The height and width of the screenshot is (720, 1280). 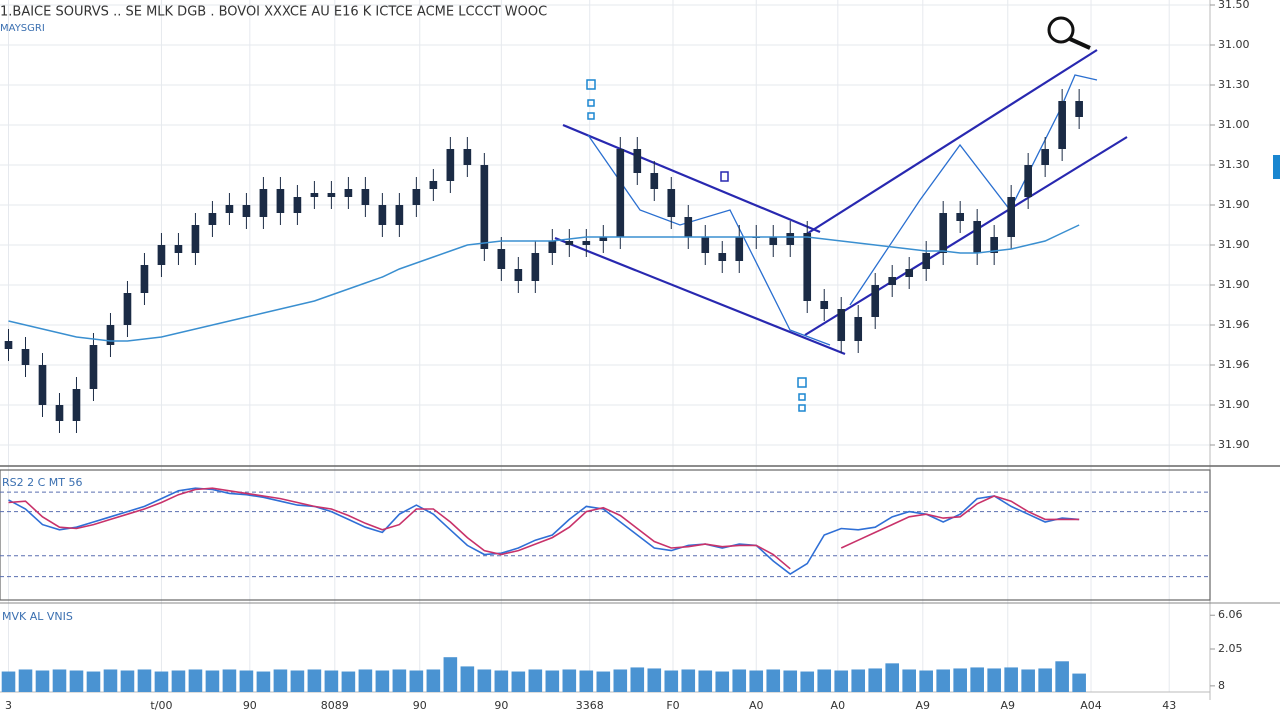 What do you see at coordinates (1276, 167) in the screenshot?
I see `side-tab` at bounding box center [1276, 167].